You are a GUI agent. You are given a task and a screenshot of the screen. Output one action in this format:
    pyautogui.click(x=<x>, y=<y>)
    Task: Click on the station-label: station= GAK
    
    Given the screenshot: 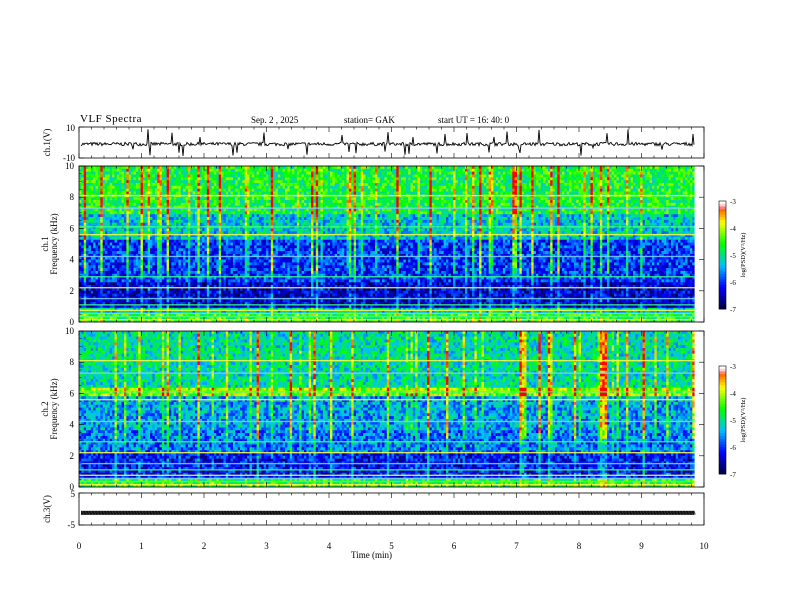 What is the action you would take?
    pyautogui.click(x=369, y=120)
    